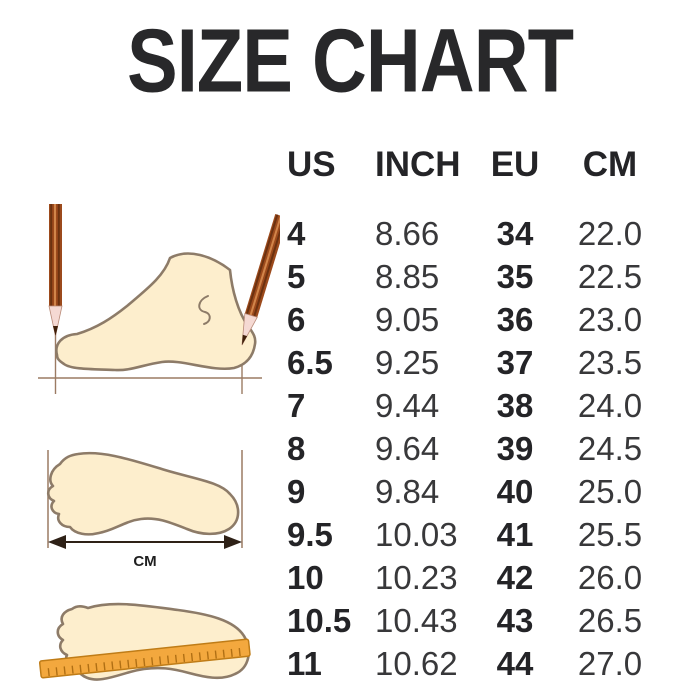 The height and width of the screenshot is (700, 700). What do you see at coordinates (610, 362) in the screenshot?
I see `table-cell: 23.5` at bounding box center [610, 362].